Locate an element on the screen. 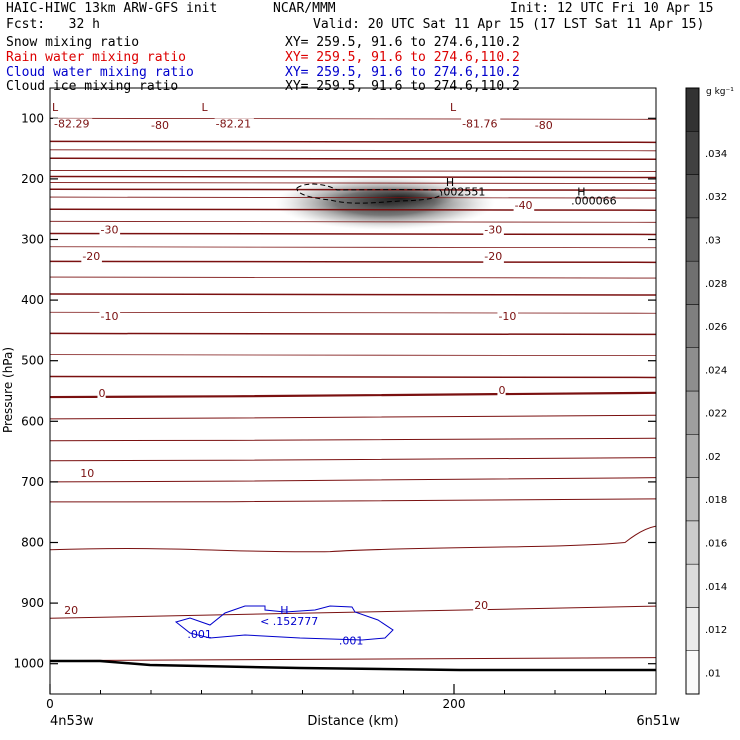 This screenshot has height=740, width=740. colorbar-unit: g kg⁻¹ is located at coordinates (720, 92).